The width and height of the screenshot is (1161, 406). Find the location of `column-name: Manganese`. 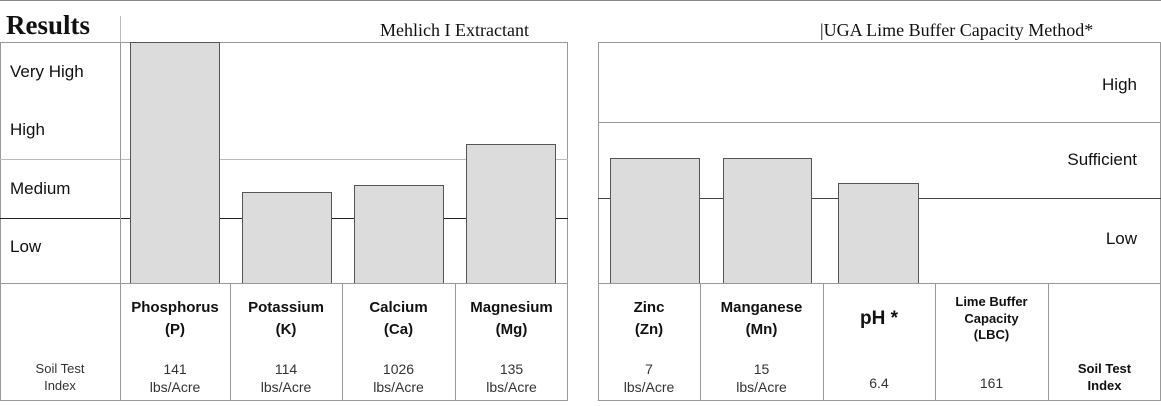

column-name: Manganese is located at coordinates (761, 308).